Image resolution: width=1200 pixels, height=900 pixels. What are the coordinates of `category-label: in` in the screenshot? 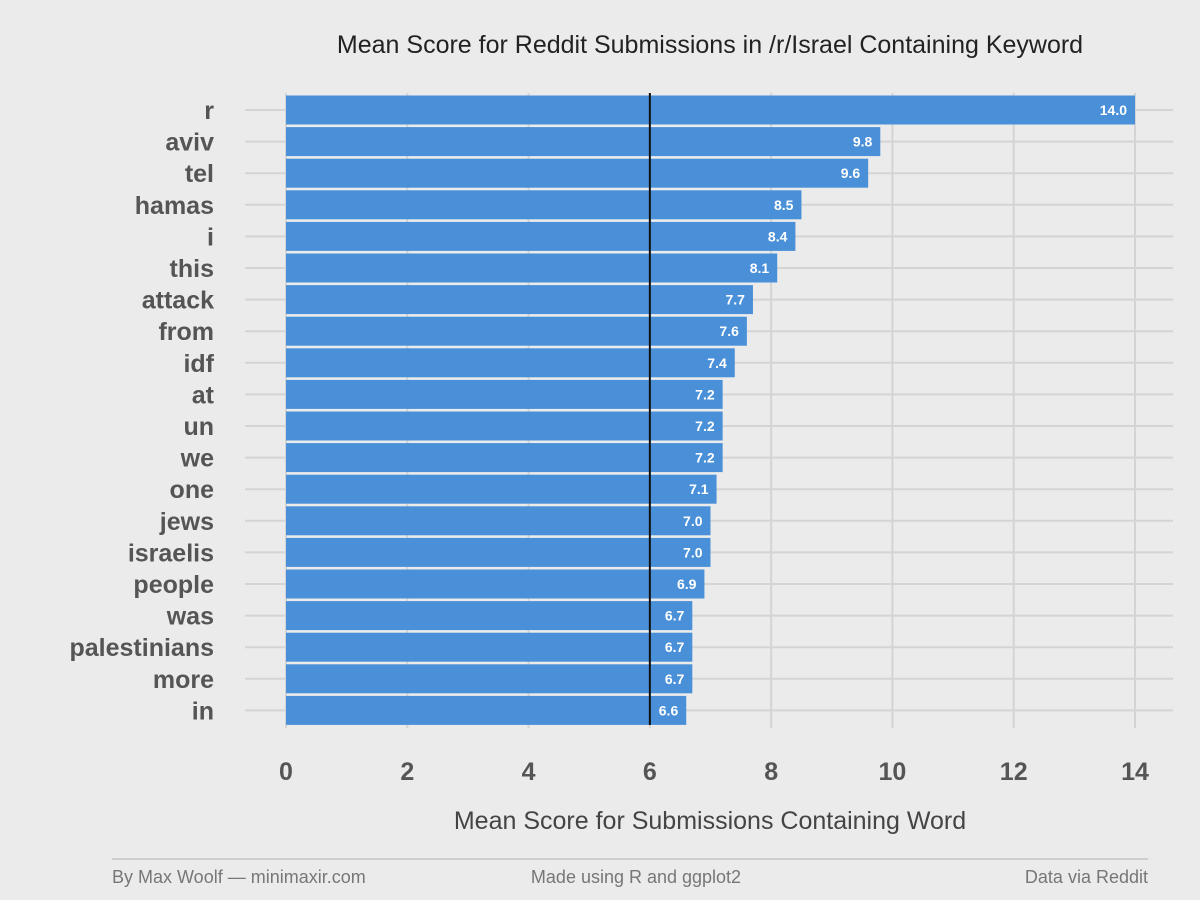 It's located at (203, 711).